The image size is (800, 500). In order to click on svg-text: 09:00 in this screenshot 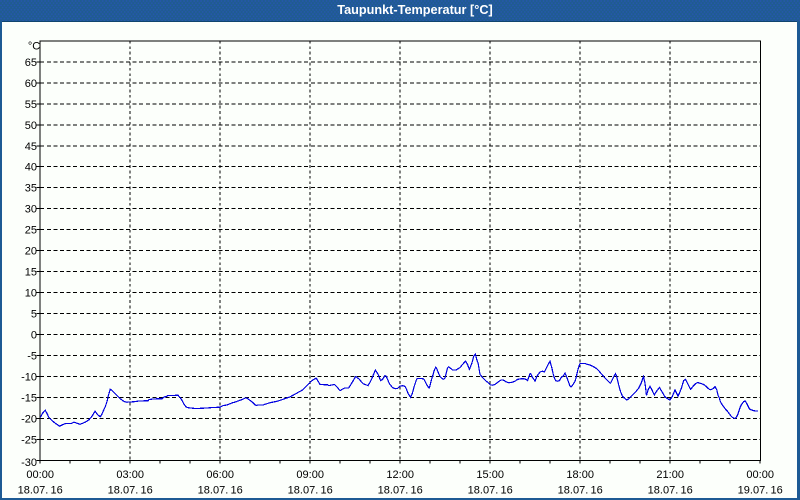, I will do `click(310, 475)`.